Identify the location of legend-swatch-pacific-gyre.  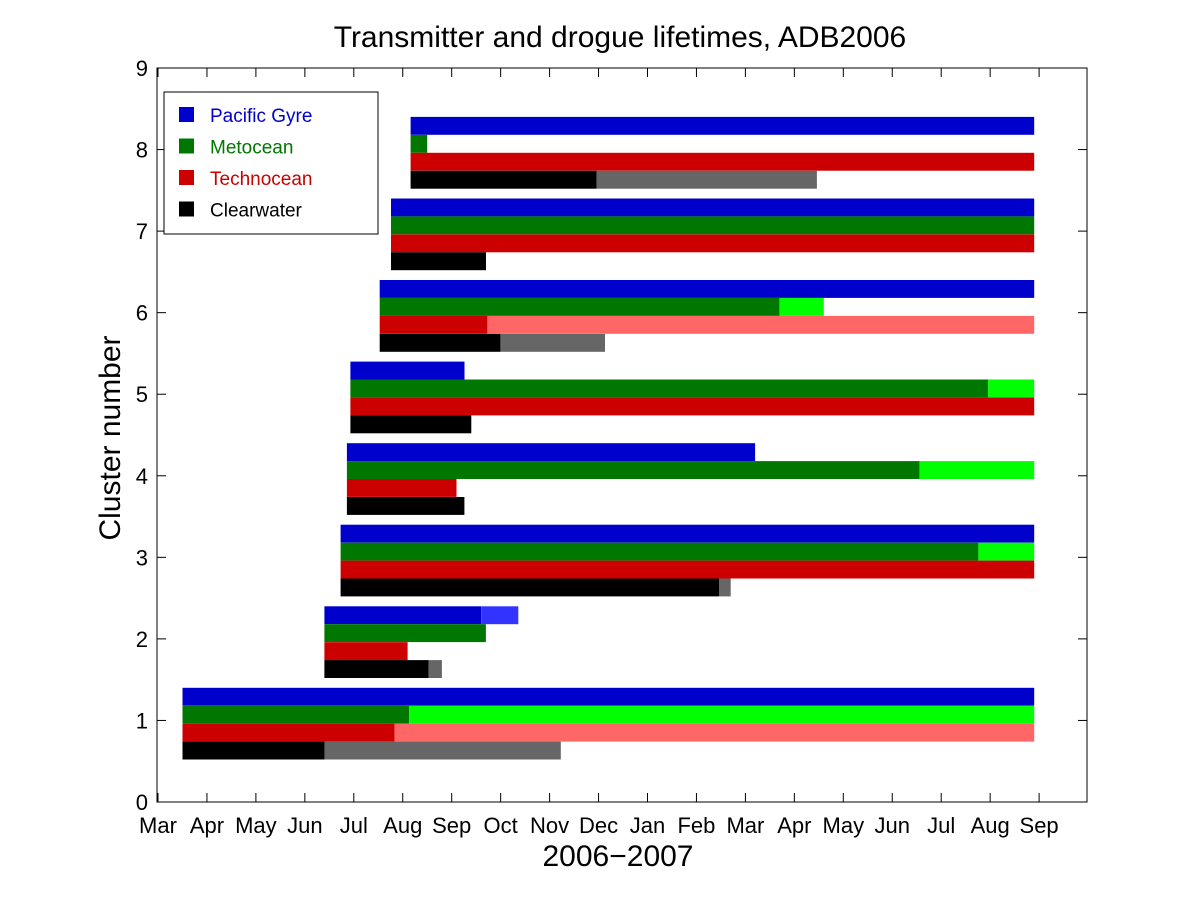
(186, 114).